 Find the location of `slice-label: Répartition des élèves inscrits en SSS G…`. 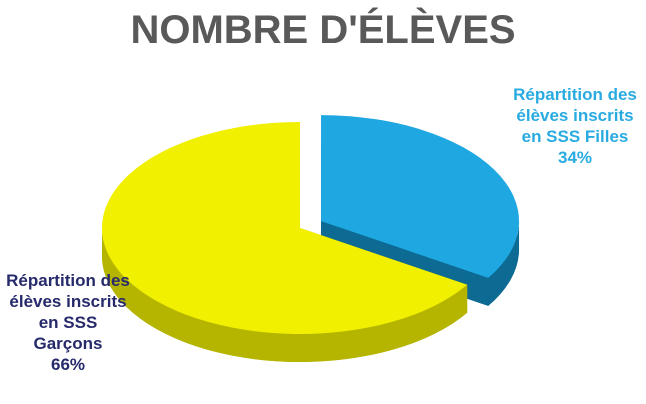

slice-label: Répartition des élèves inscrits en SSS G… is located at coordinates (68, 322).